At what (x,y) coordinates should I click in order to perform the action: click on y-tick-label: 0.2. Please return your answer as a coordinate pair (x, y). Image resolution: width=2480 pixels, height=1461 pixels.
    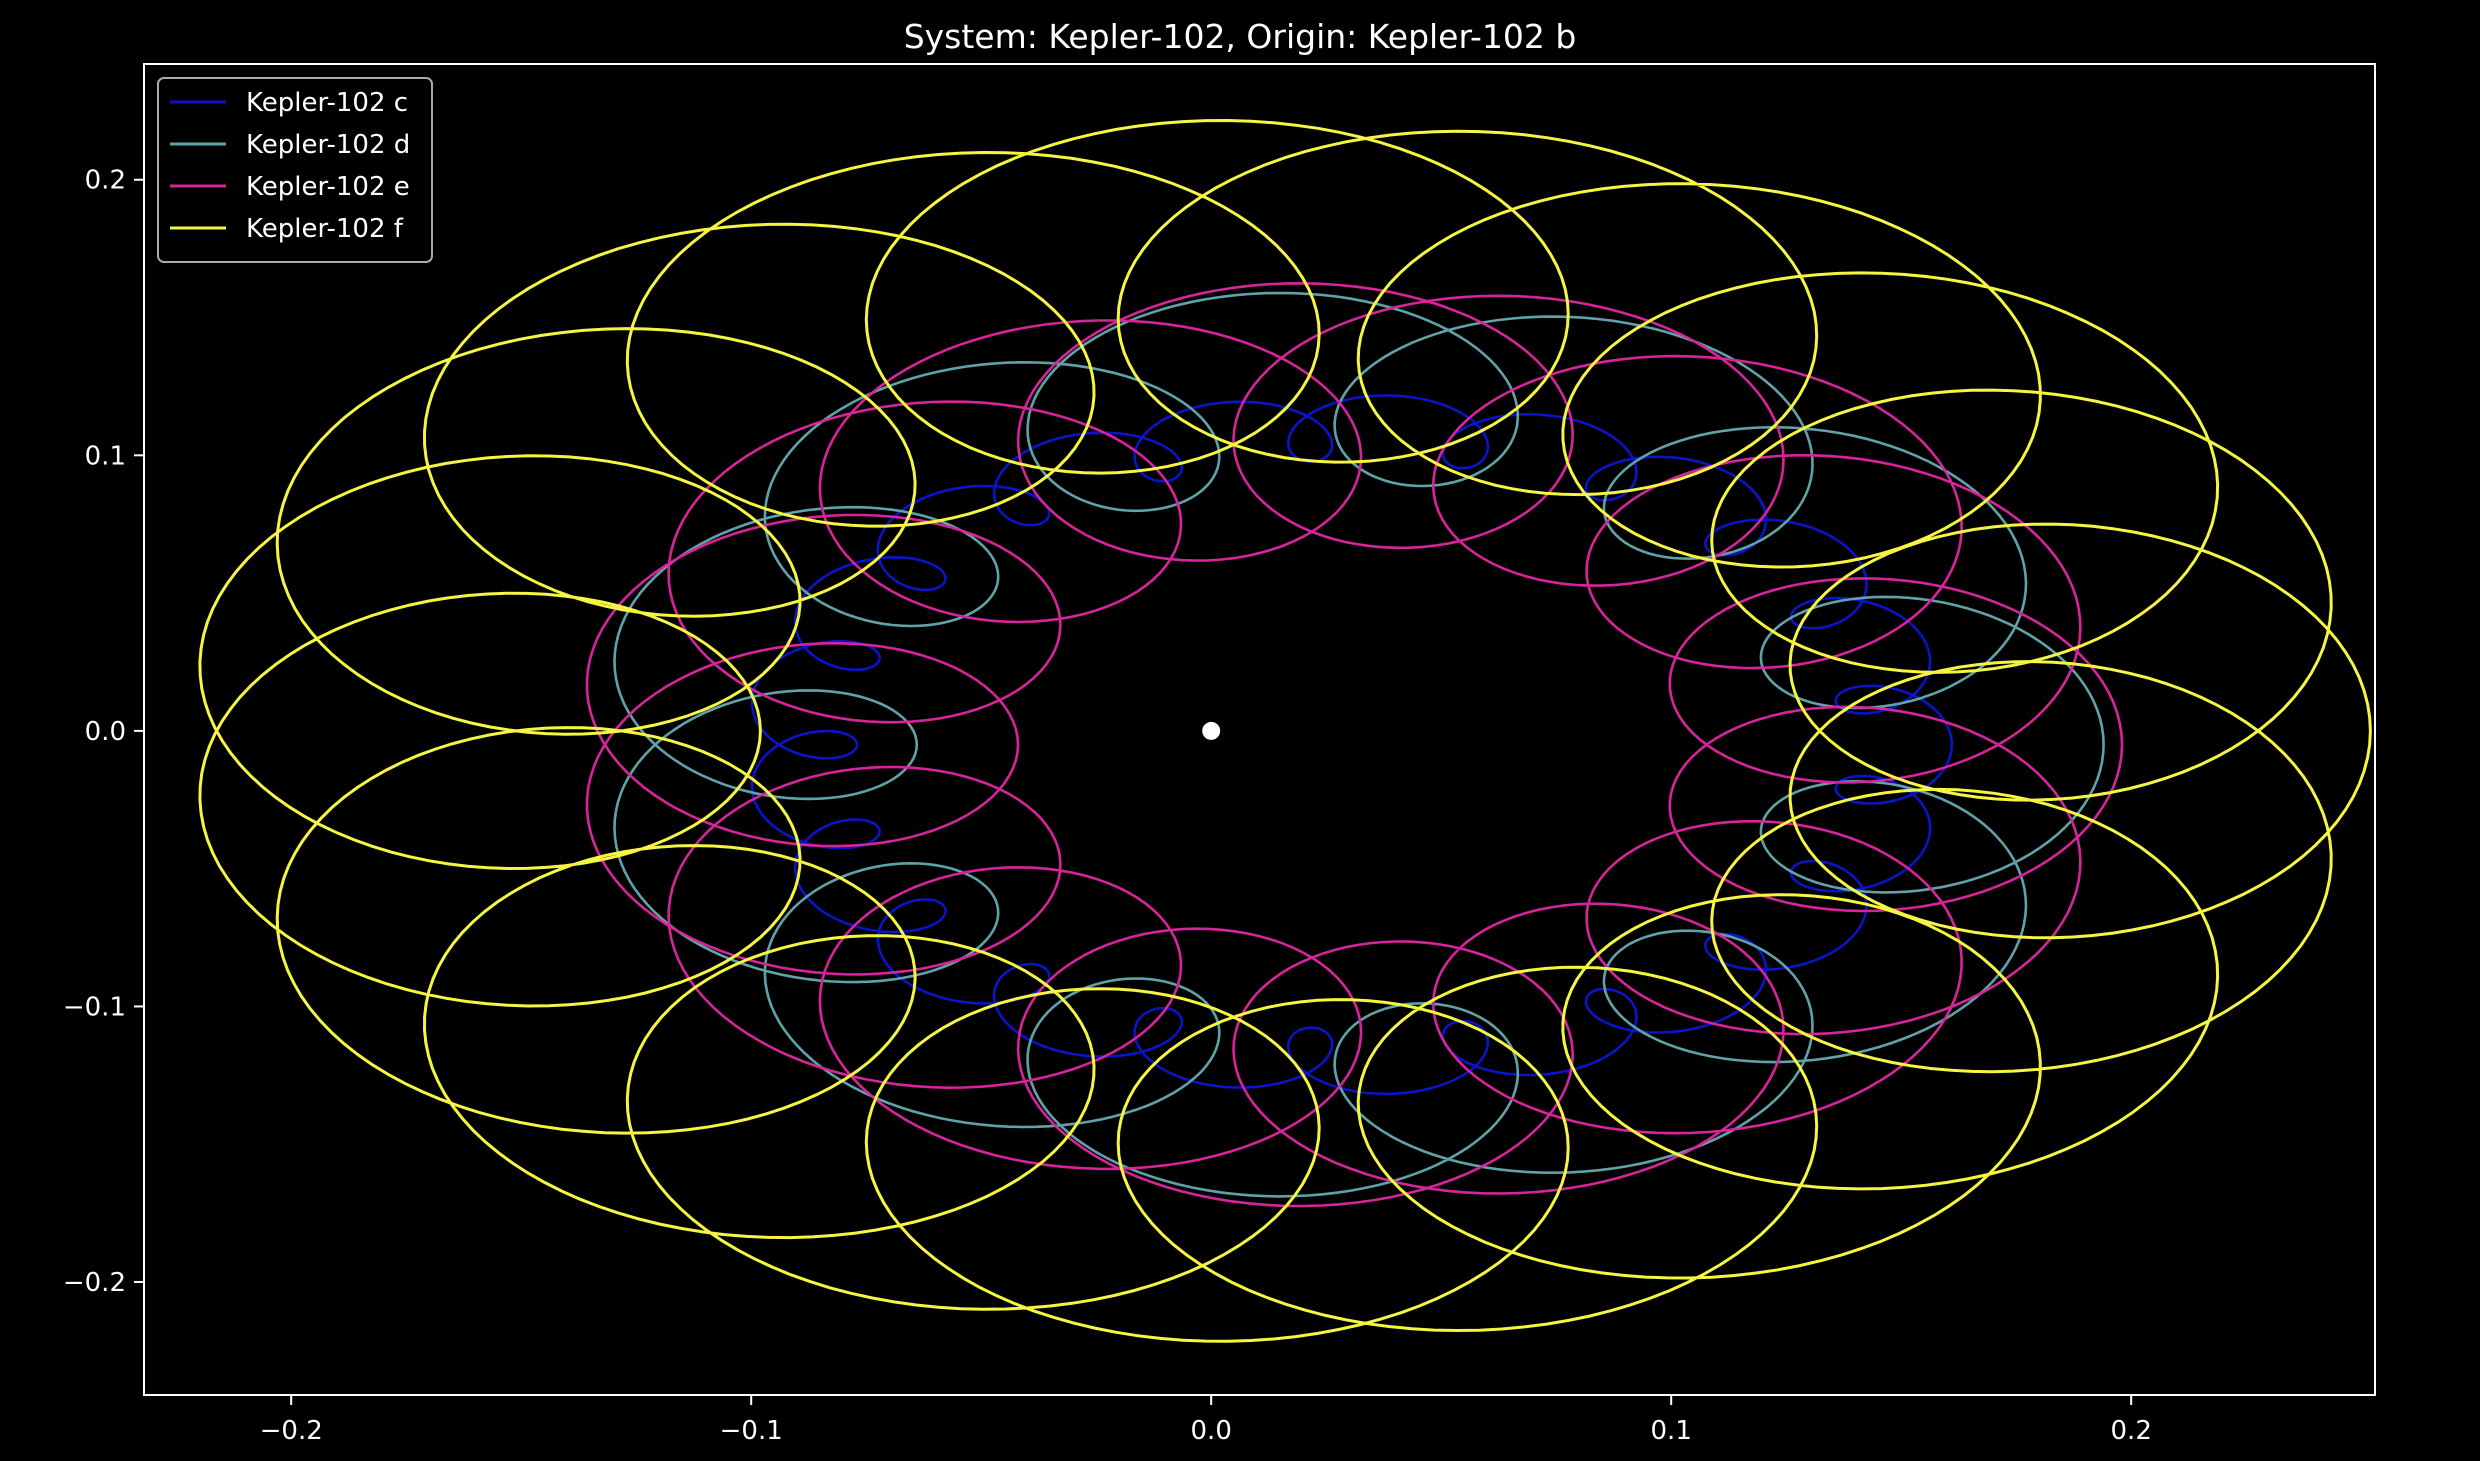
    Looking at the image, I should click on (105, 181).